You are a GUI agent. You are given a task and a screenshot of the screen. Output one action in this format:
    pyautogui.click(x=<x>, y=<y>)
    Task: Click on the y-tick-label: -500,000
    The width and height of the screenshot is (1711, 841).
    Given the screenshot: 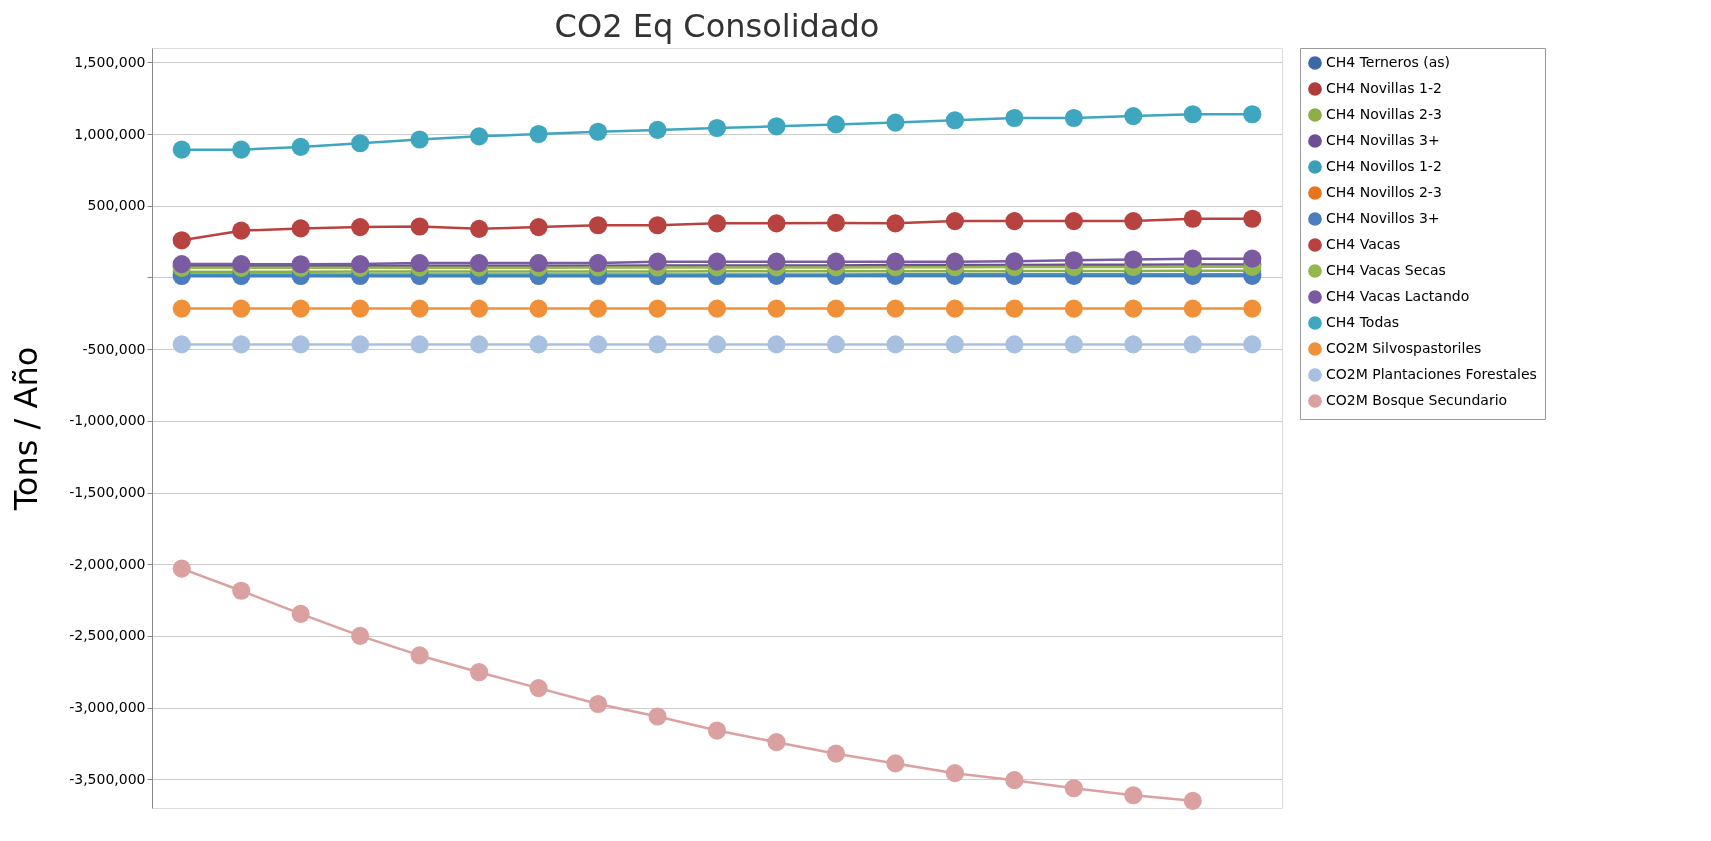 What is the action you would take?
    pyautogui.click(x=114, y=348)
    